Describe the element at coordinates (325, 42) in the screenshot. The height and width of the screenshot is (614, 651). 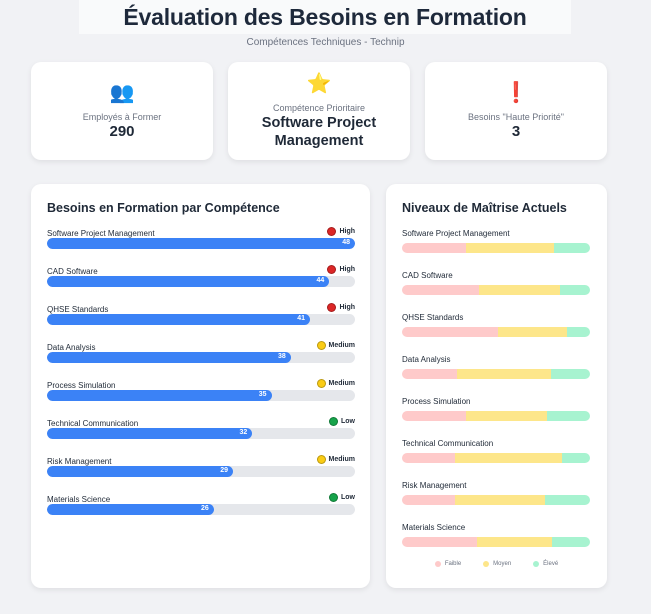
I see `page-subtitle: Compétences Techniques - Technip` at that location.